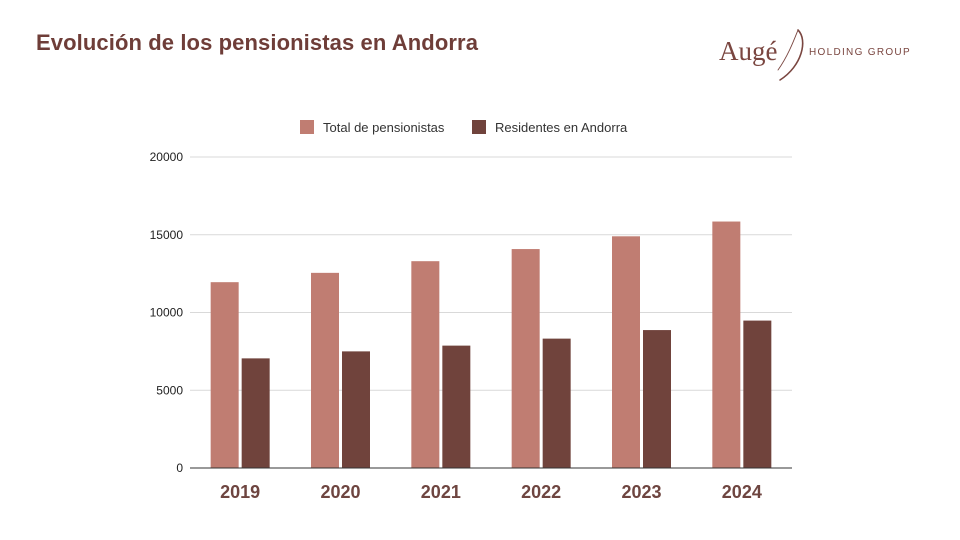 The image size is (960, 540). Describe the element at coordinates (641, 492) in the screenshot. I see `x-tick-label: 2023` at that location.